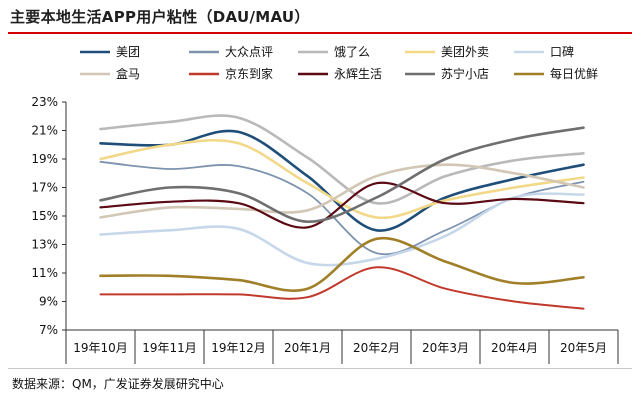 The image size is (640, 401). What do you see at coordinates (44, 188) in the screenshot?
I see `y-tick-label: 17%` at bounding box center [44, 188].